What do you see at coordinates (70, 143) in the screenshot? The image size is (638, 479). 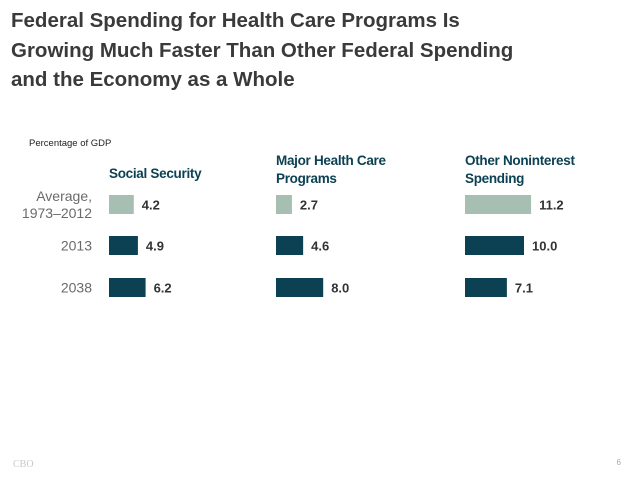 I see `y-axis-label: Percentage of GDP` at bounding box center [70, 143].